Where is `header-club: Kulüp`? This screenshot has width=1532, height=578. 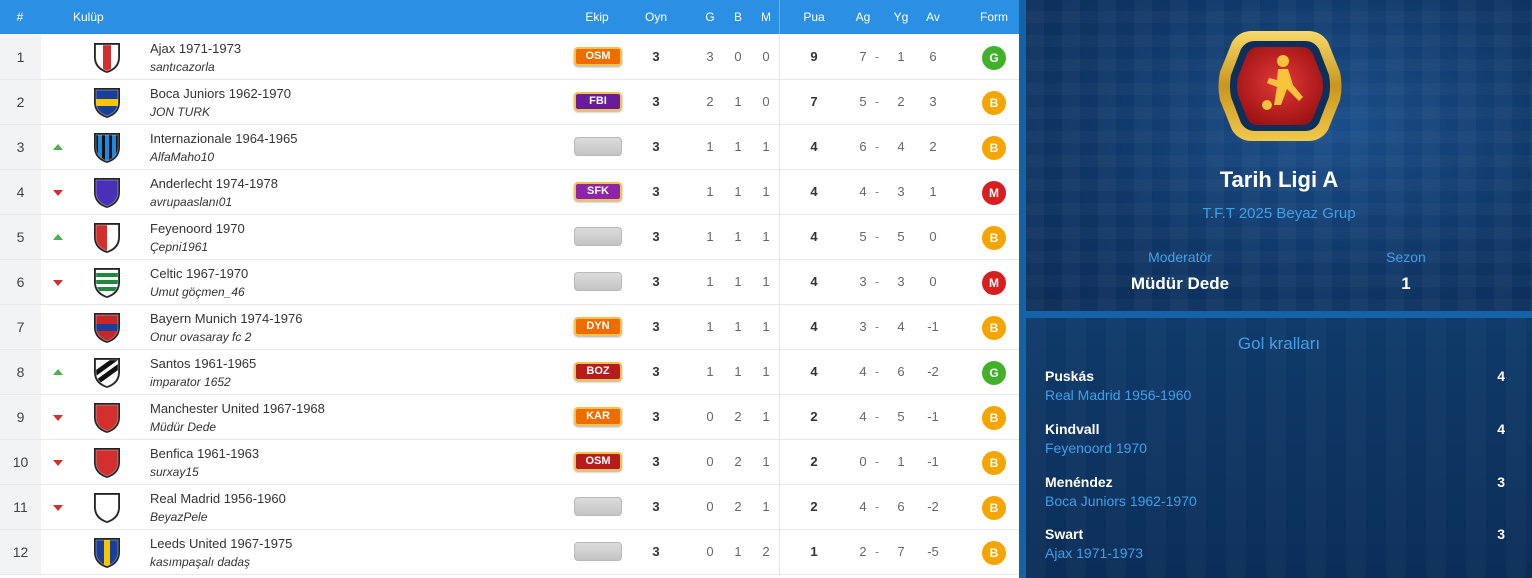 header-club: Kulüp is located at coordinates (88, 17).